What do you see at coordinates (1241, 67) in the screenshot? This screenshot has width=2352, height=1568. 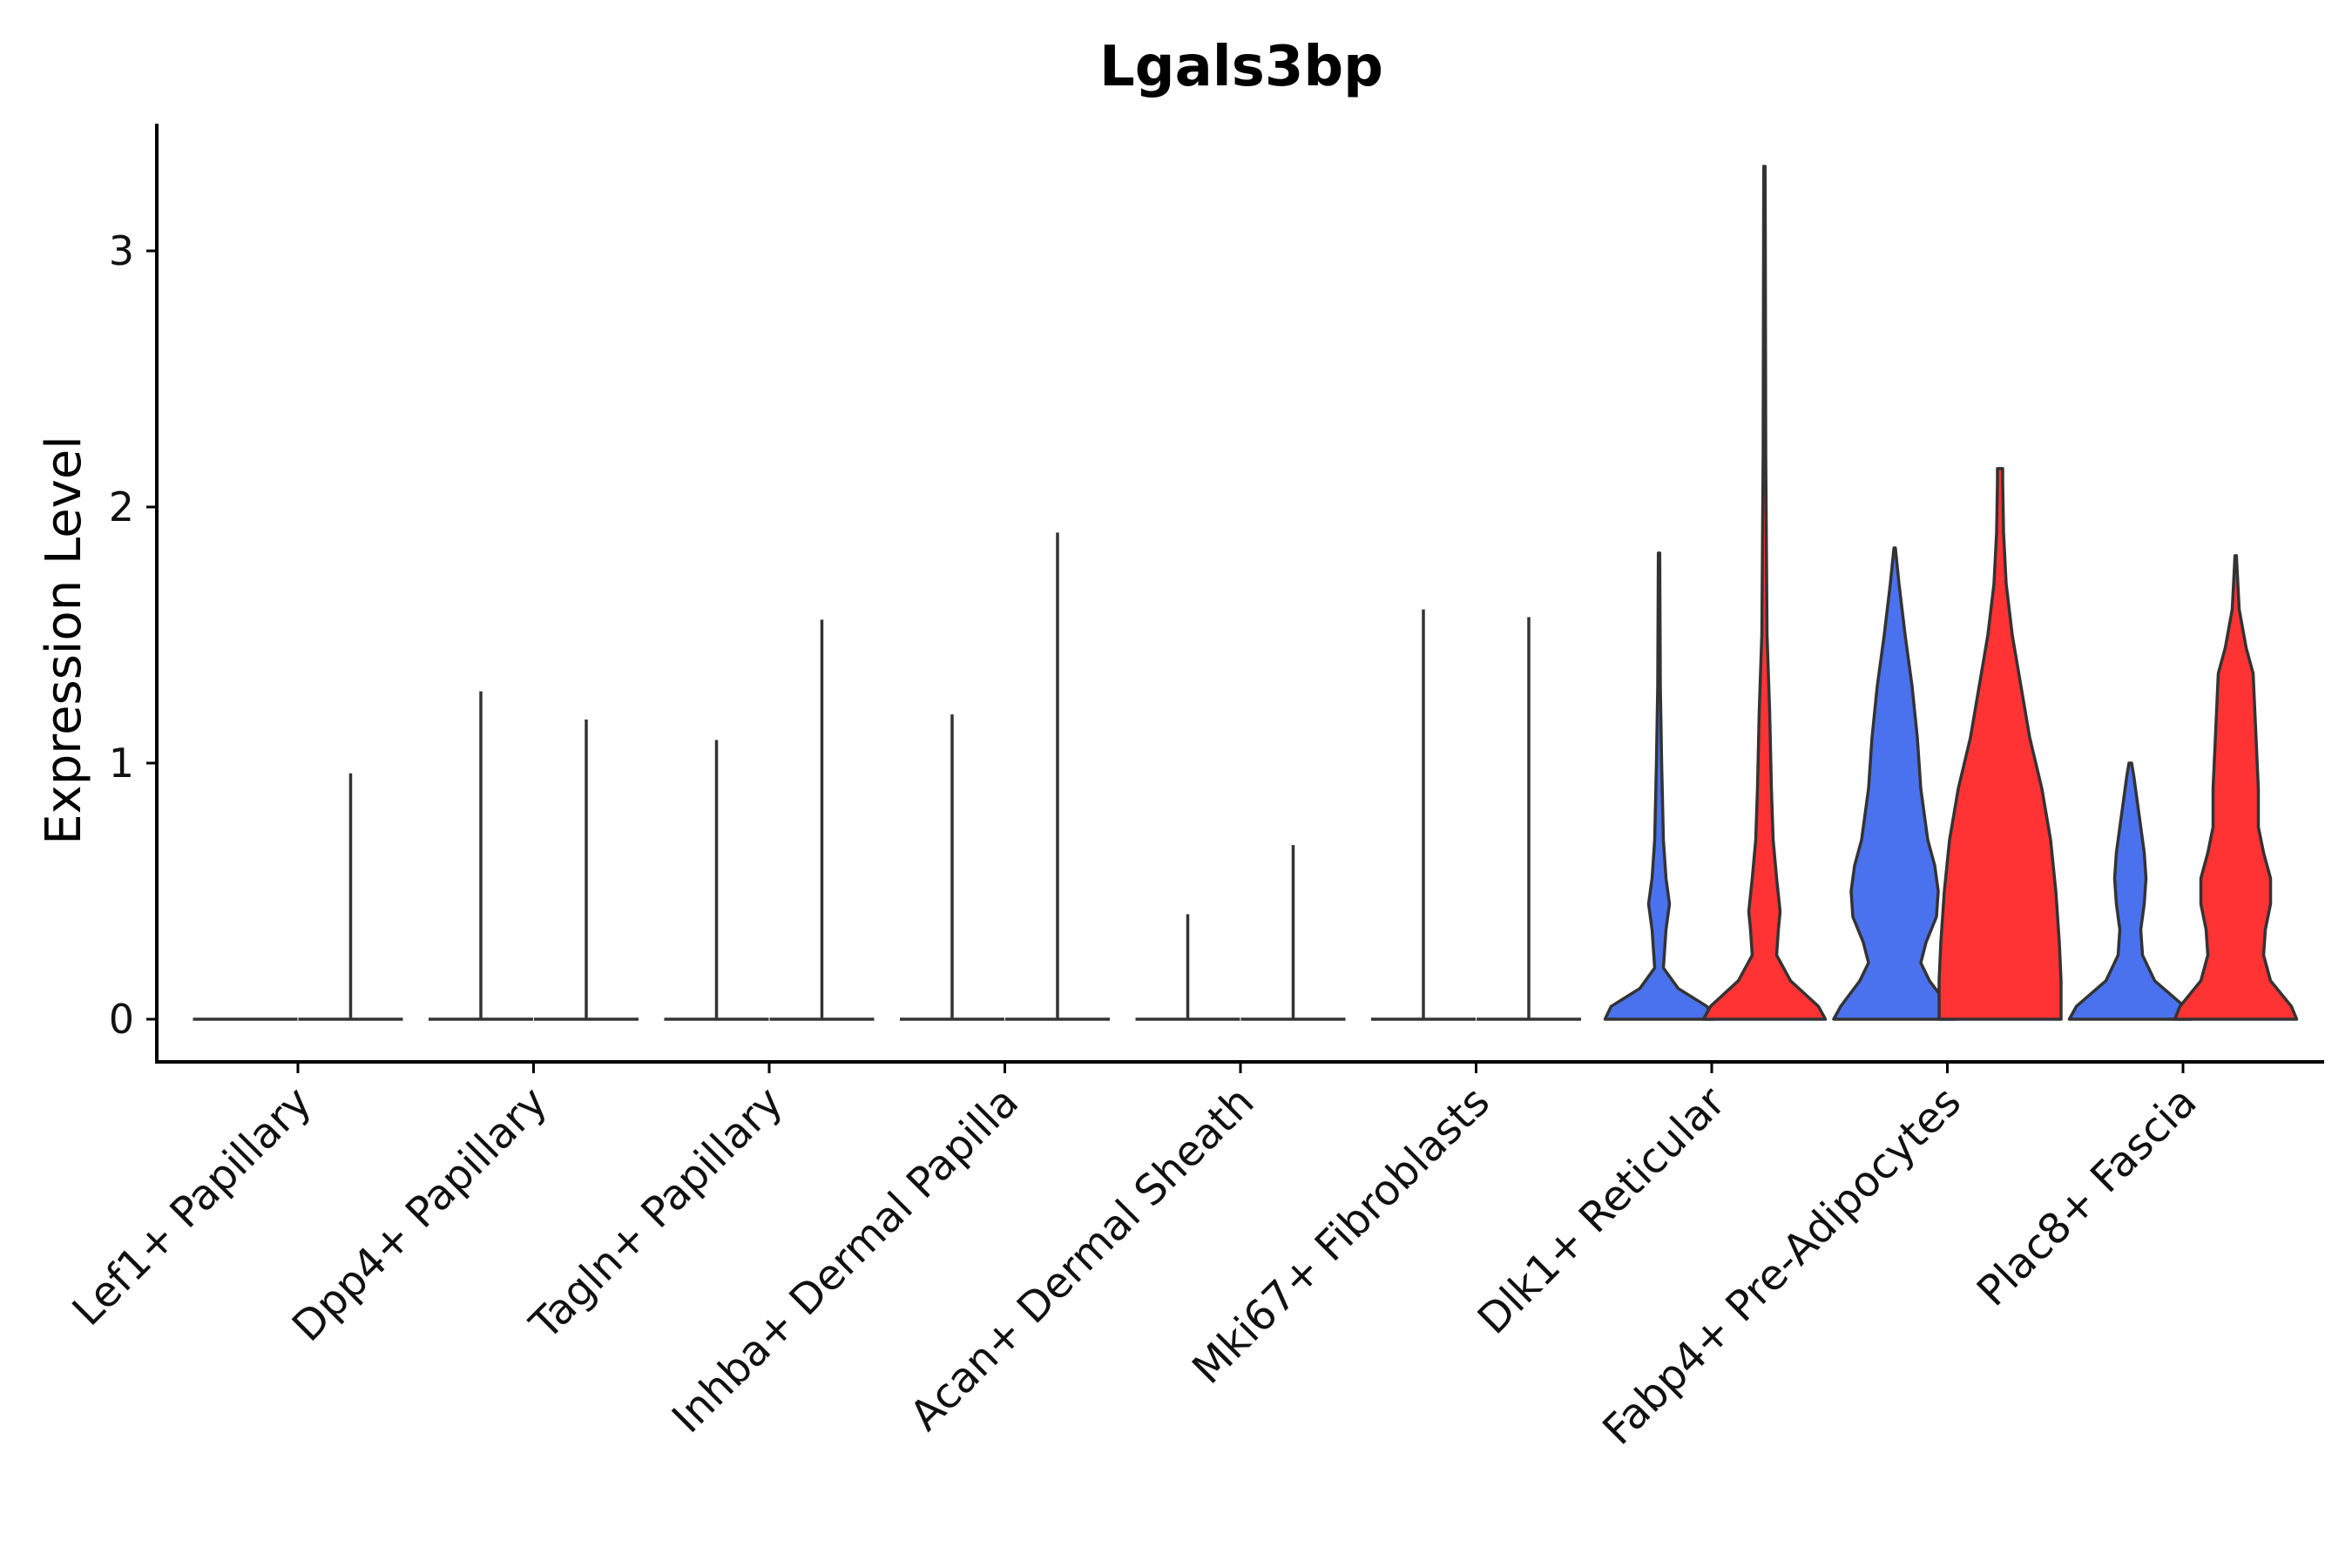 I see `chart-title: Lgals3bp` at bounding box center [1241, 67].